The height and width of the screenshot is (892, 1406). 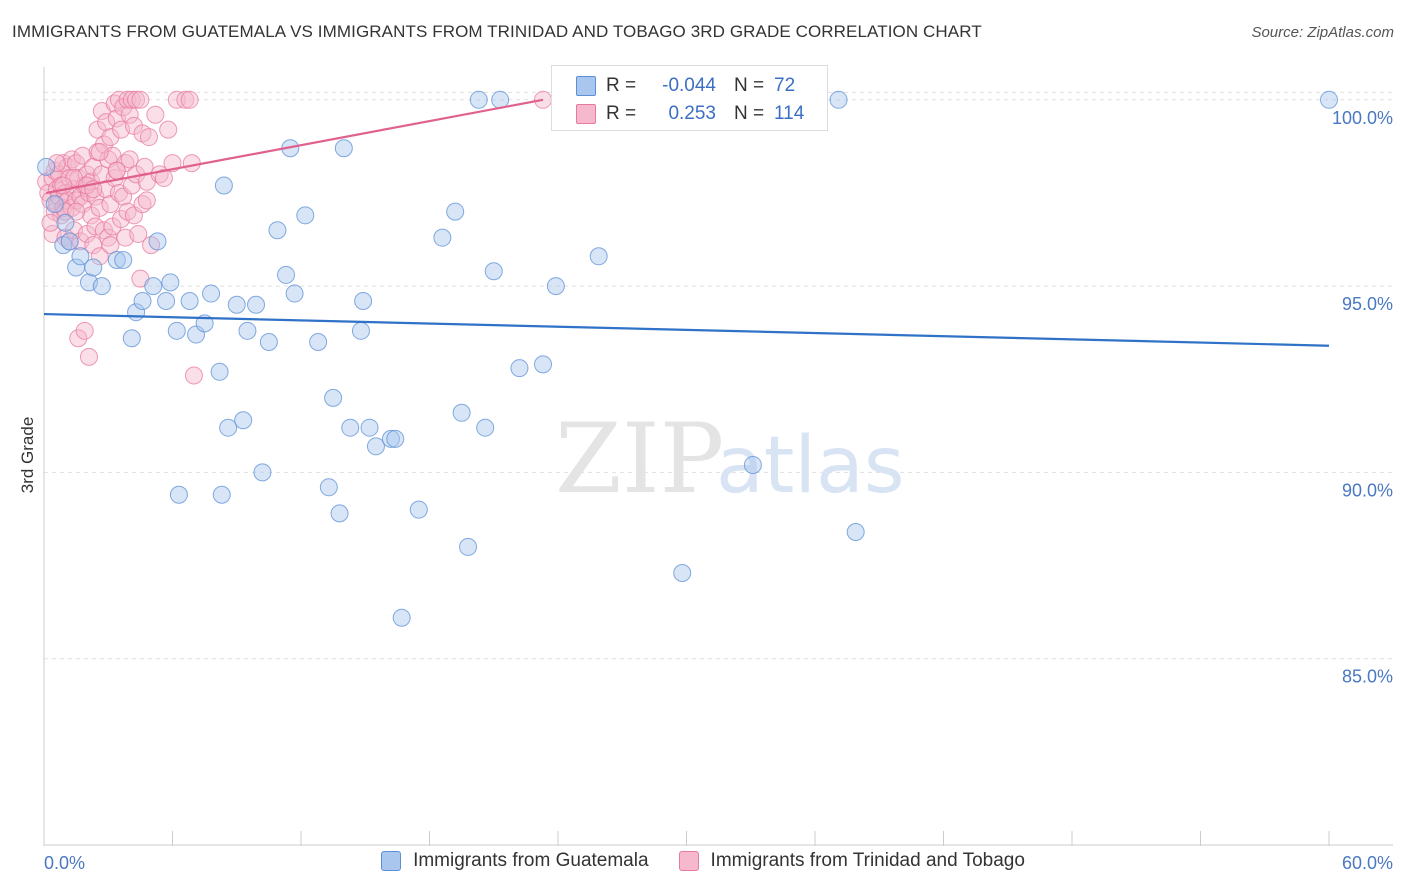 What do you see at coordinates (810, 466) in the screenshot?
I see `watermark-atlas: atlas` at bounding box center [810, 466].